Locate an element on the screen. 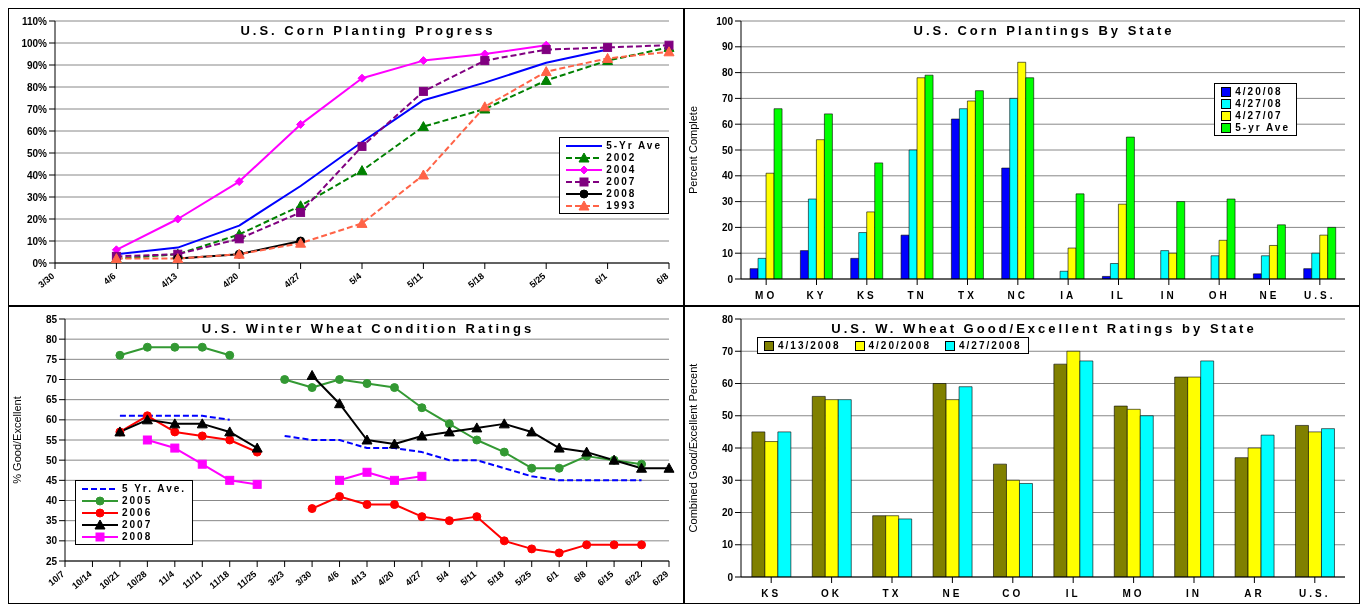 The image size is (1368, 612). y-tick-label: 40% is located at coordinates (37, 175).